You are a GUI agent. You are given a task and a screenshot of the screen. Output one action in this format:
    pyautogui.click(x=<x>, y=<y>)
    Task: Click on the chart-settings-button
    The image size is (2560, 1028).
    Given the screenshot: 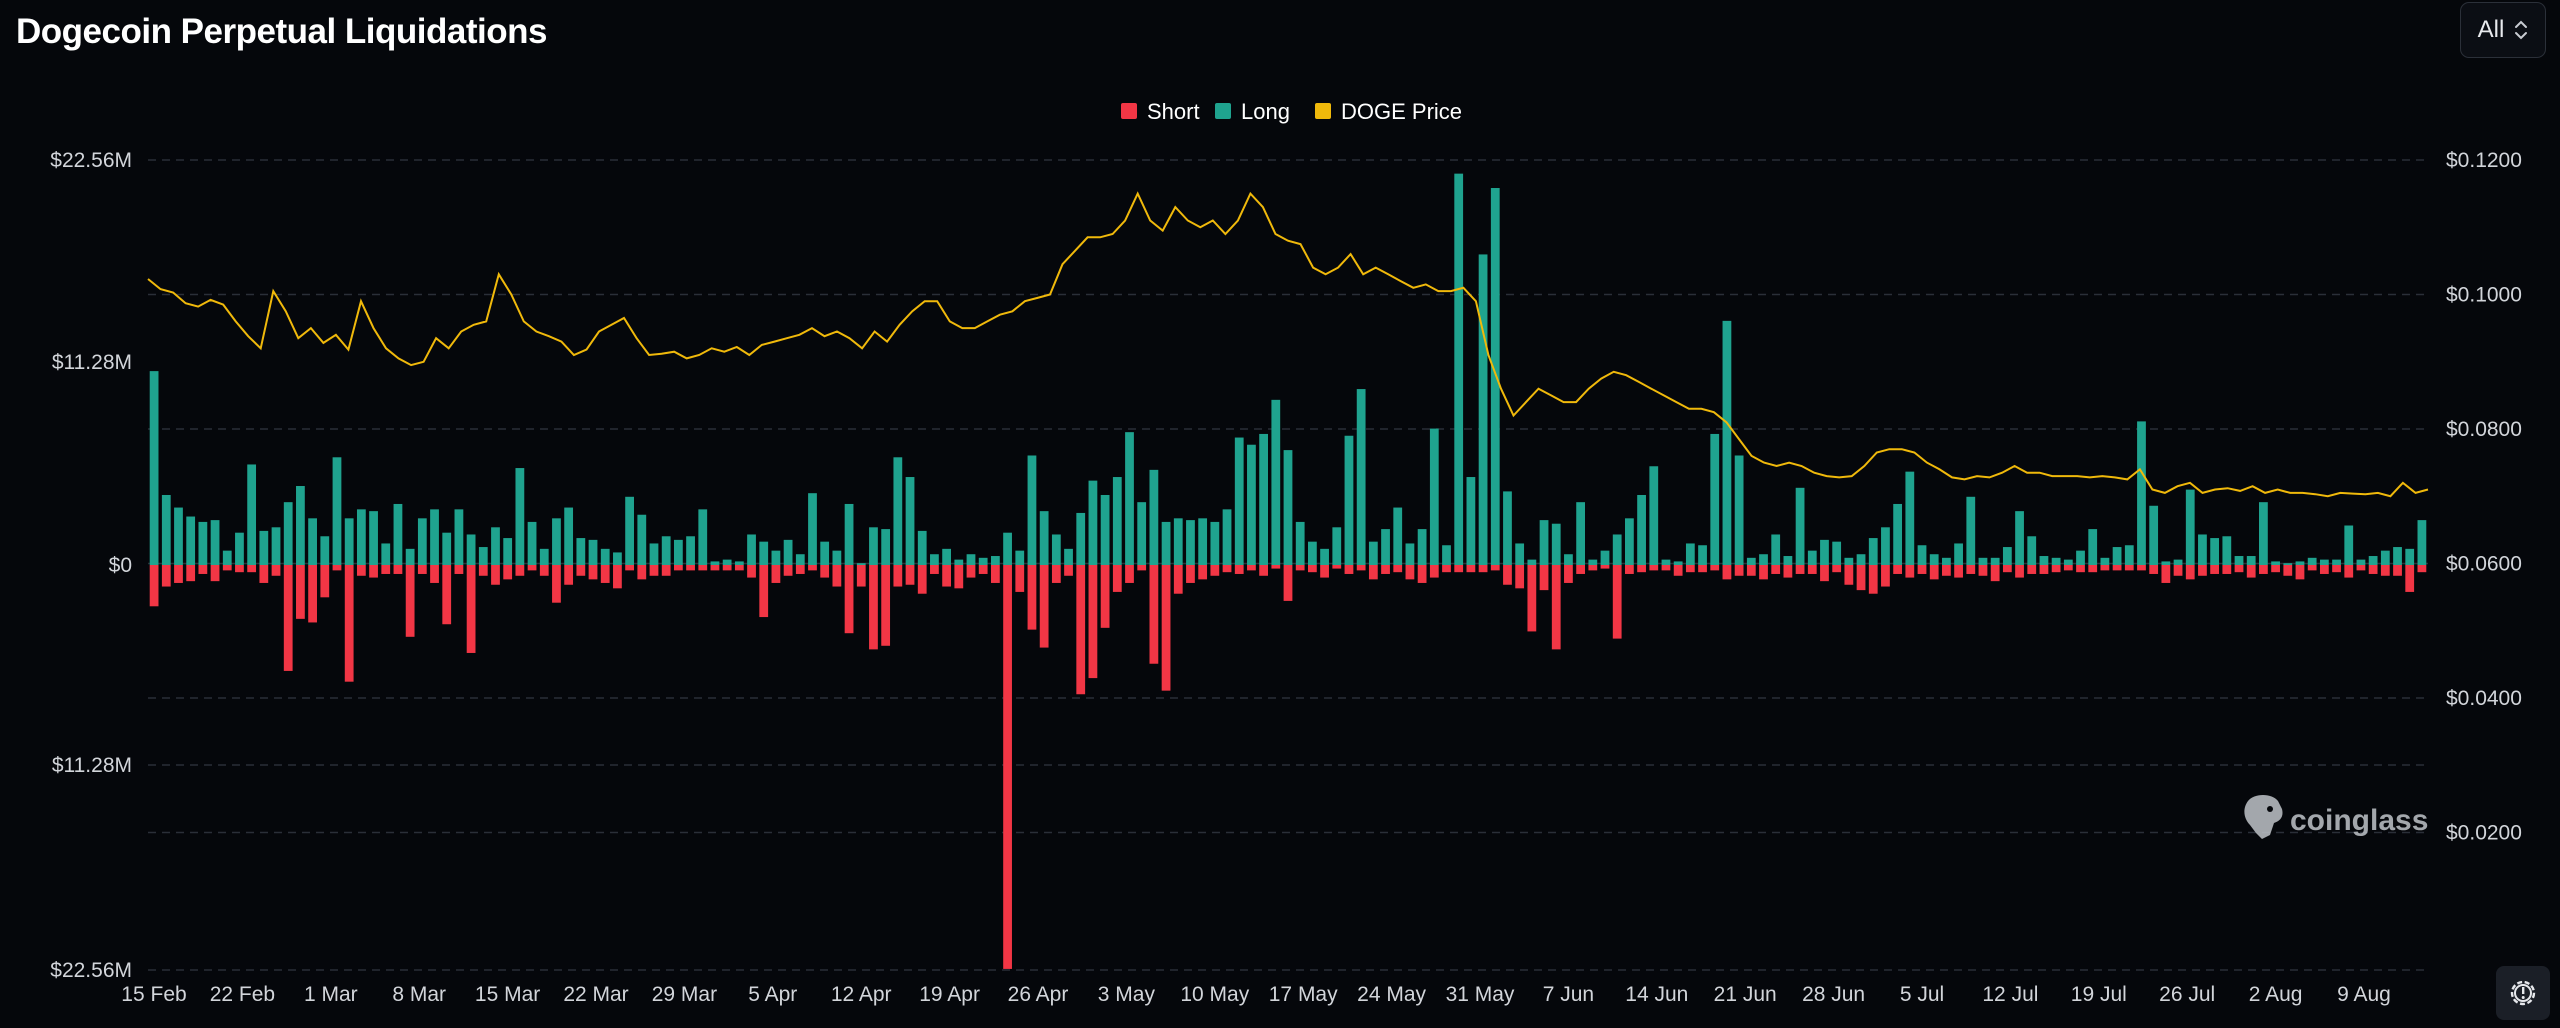 What is the action you would take?
    pyautogui.click(x=2523, y=993)
    